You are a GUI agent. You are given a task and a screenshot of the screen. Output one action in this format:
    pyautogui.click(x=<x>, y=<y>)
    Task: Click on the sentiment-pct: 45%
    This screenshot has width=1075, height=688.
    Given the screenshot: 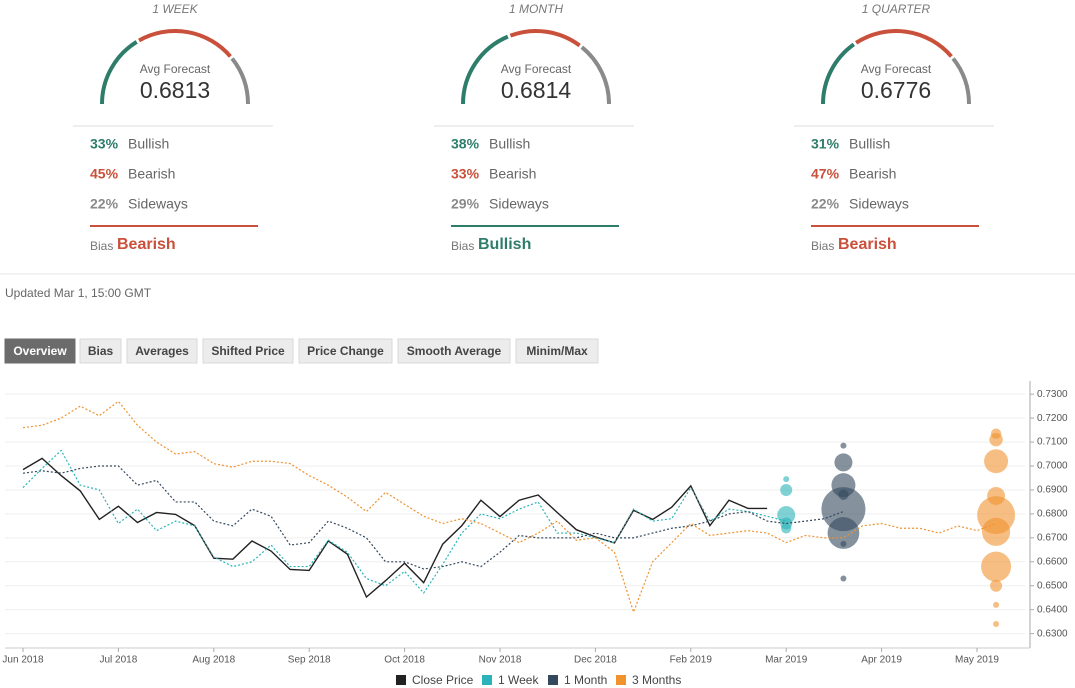 What is the action you would take?
    pyautogui.click(x=104, y=174)
    